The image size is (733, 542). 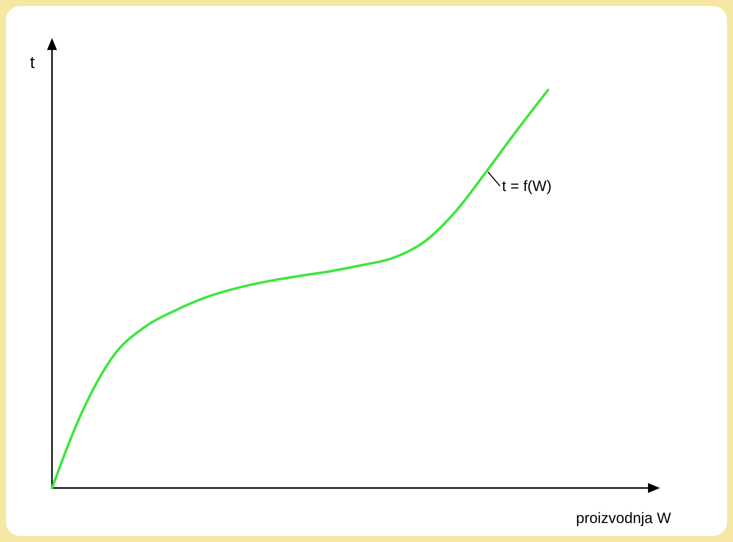 I want to click on x-axis-title: proizvodnja W, so click(x=624, y=518).